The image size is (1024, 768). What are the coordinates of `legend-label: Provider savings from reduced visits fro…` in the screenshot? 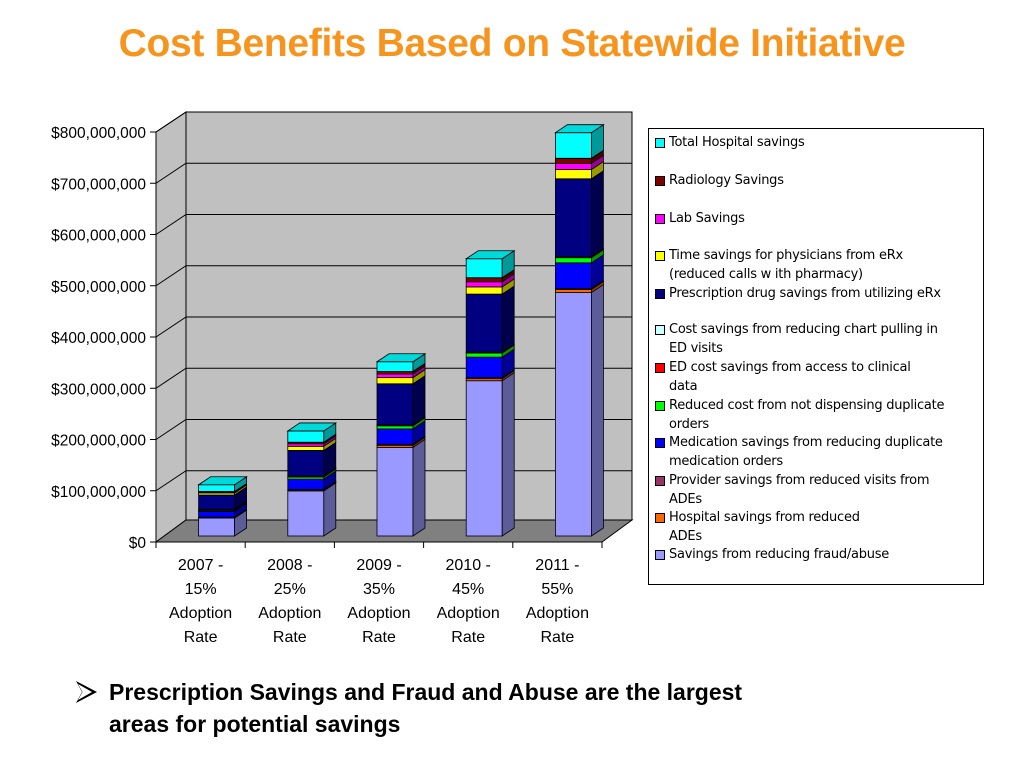 It's located at (799, 490).